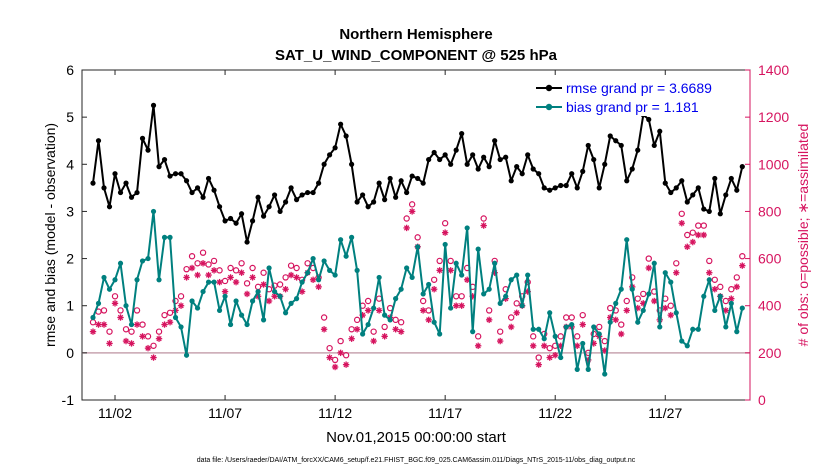 Image resolution: width=830 pixels, height=470 pixels. I want to click on y-left-tick-label: 5, so click(70, 117).